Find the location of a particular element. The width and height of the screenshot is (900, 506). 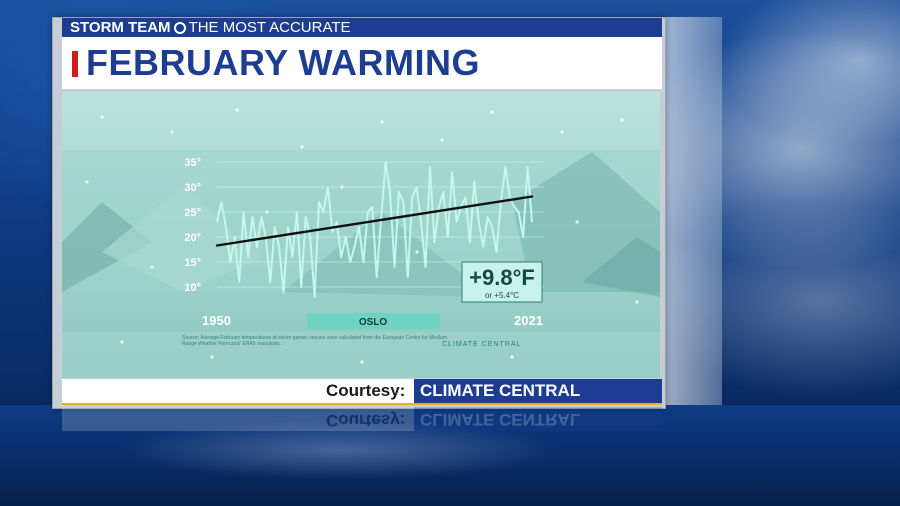

x-start-label: 1950 is located at coordinates (216, 320).